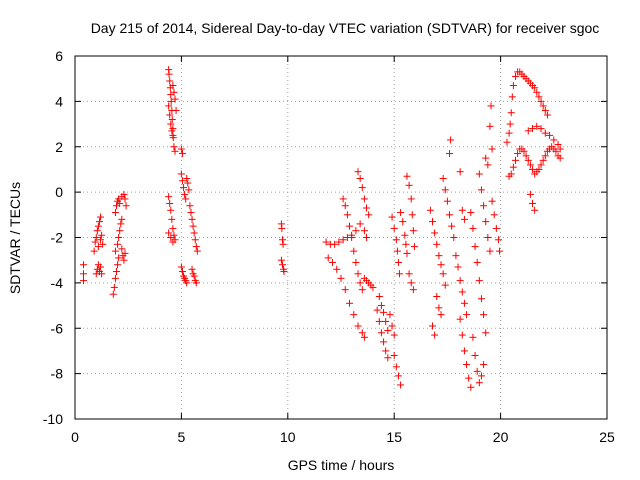 This screenshot has height=480, width=640. What do you see at coordinates (182, 437) in the screenshot?
I see `x-tick-label: 5` at bounding box center [182, 437].